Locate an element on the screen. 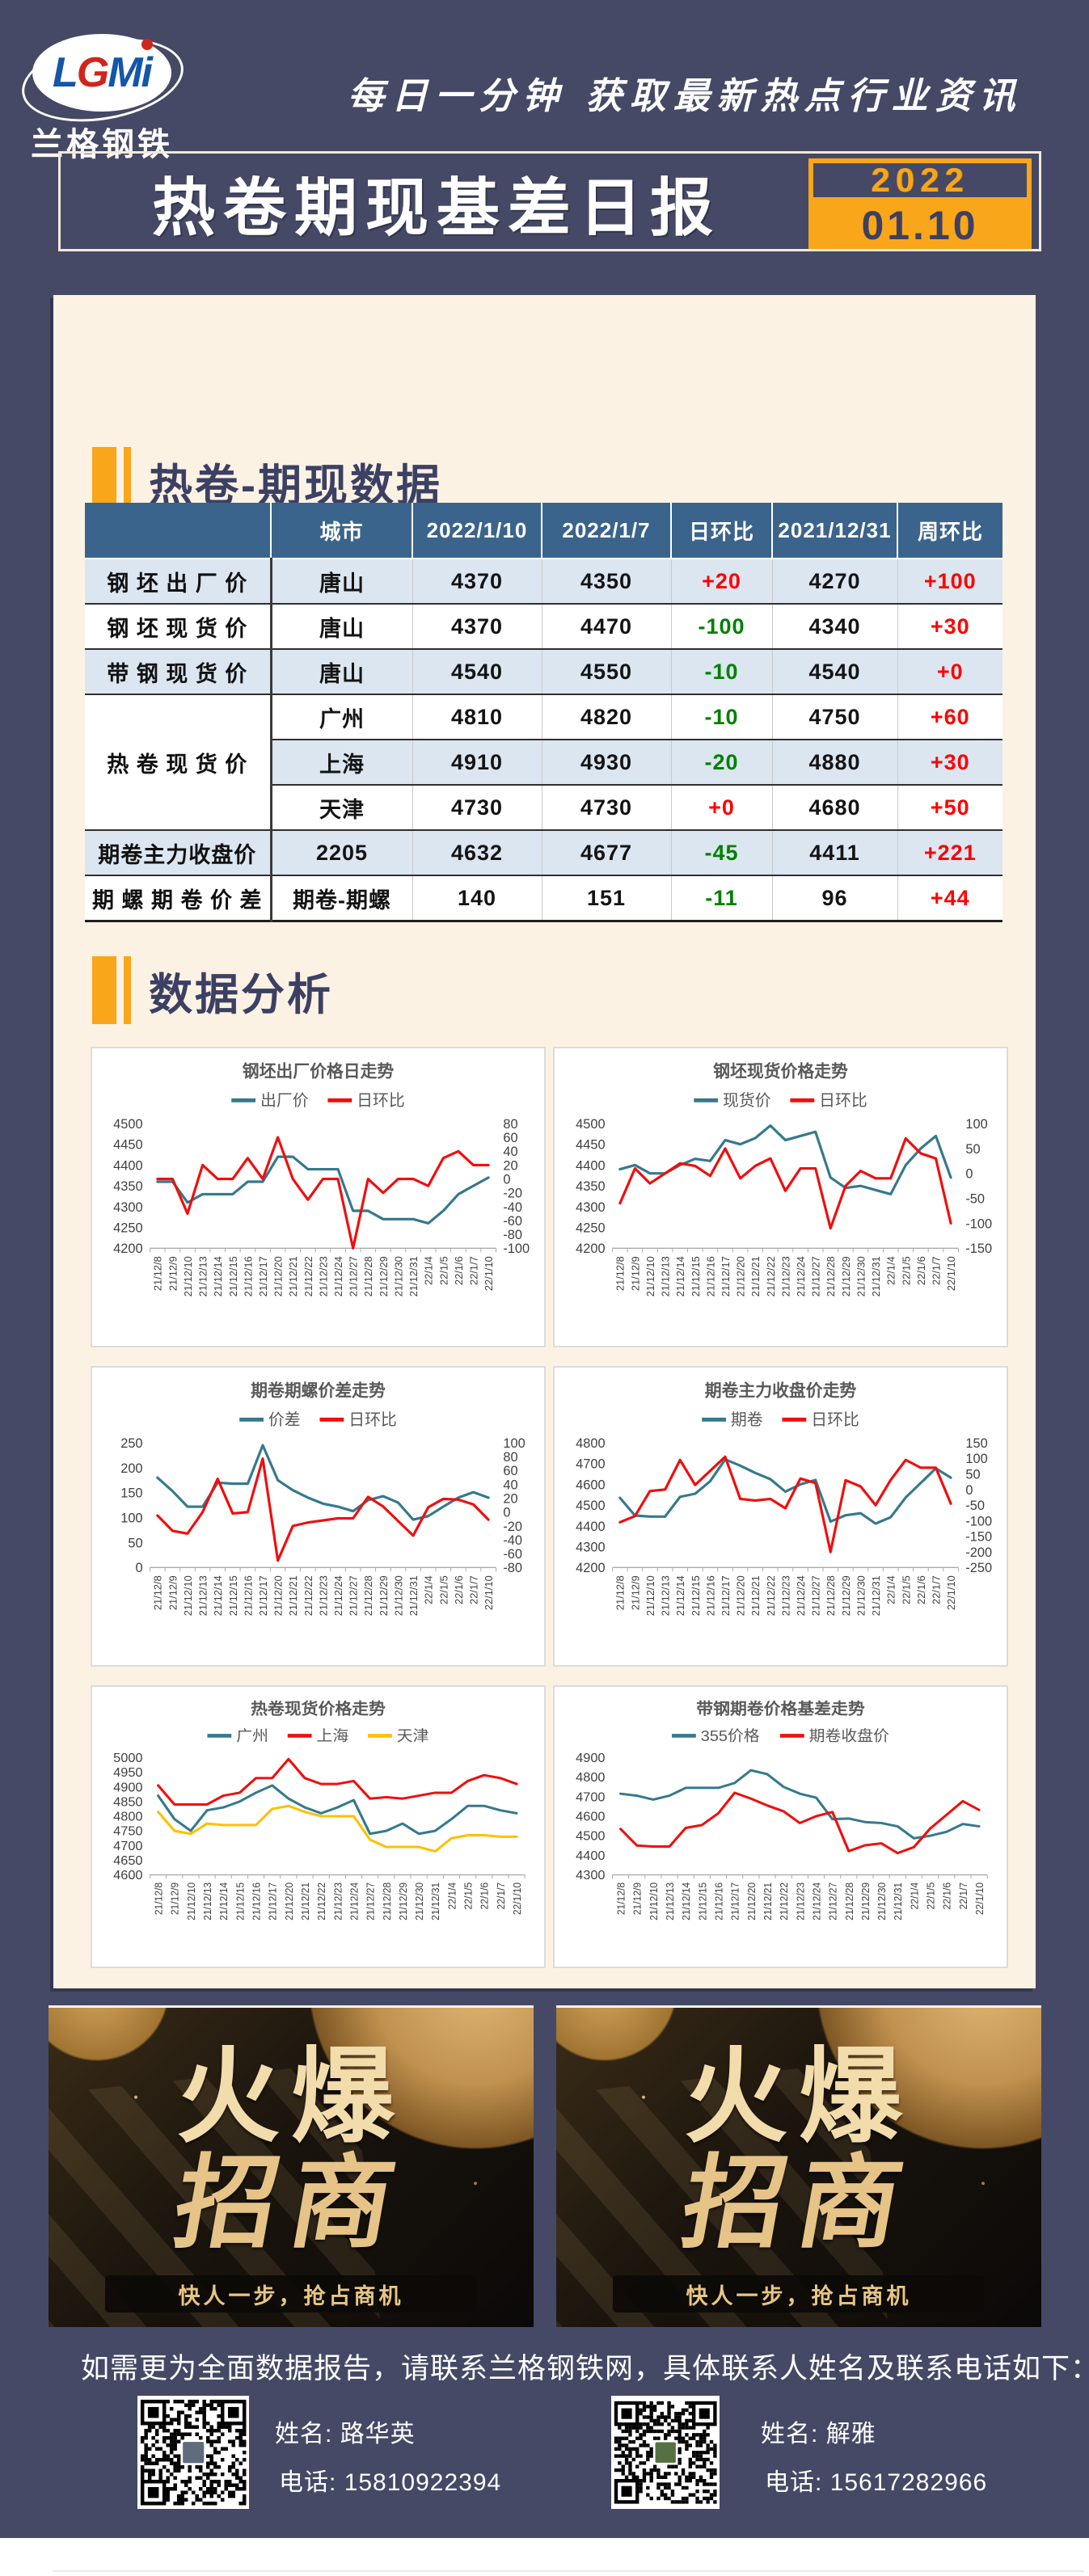  table-row: 带 钢 现 货 价唐山 4540 4550 -10 4540 +0 is located at coordinates (543, 671).